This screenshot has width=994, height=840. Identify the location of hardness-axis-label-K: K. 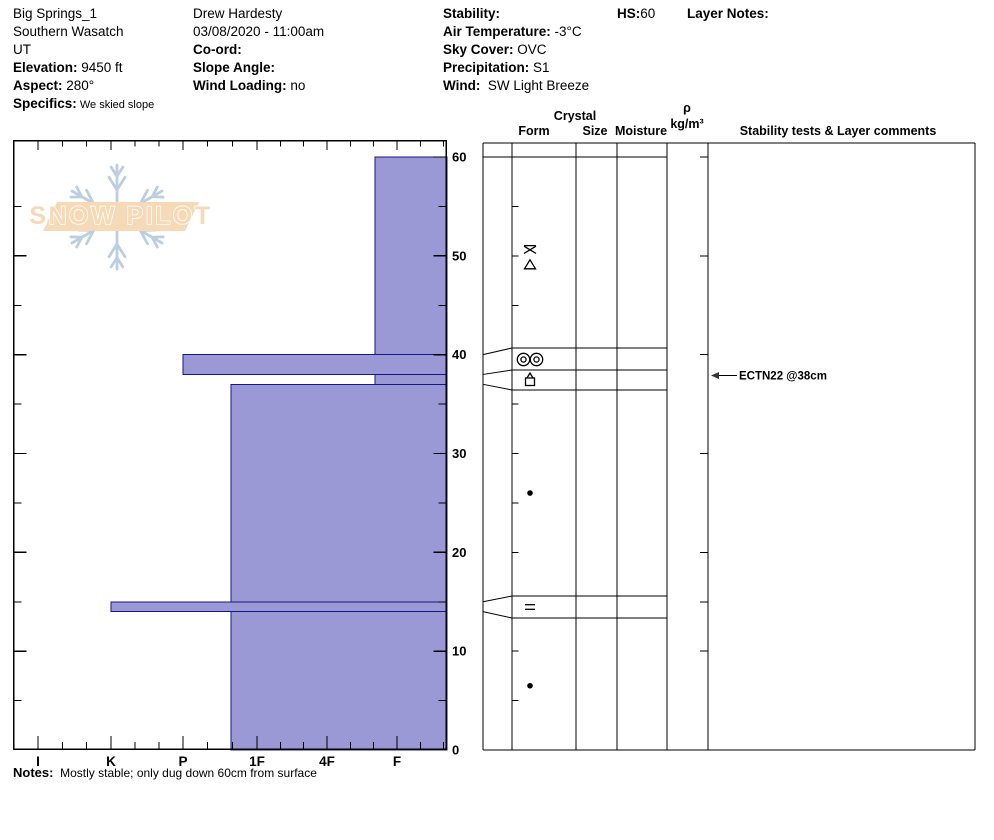
(111, 761).